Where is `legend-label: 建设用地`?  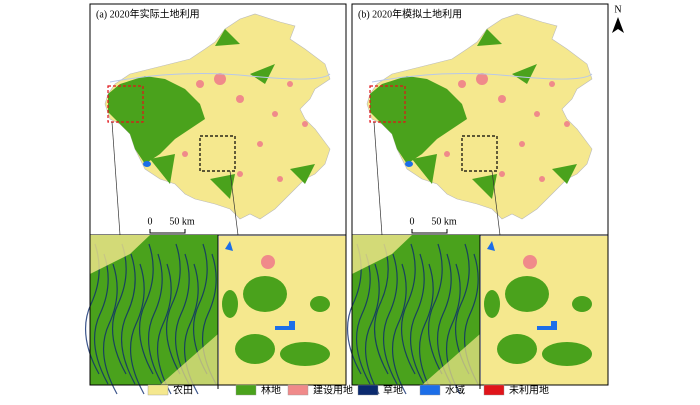
legend-label: 建设用地 is located at coordinates (333, 389).